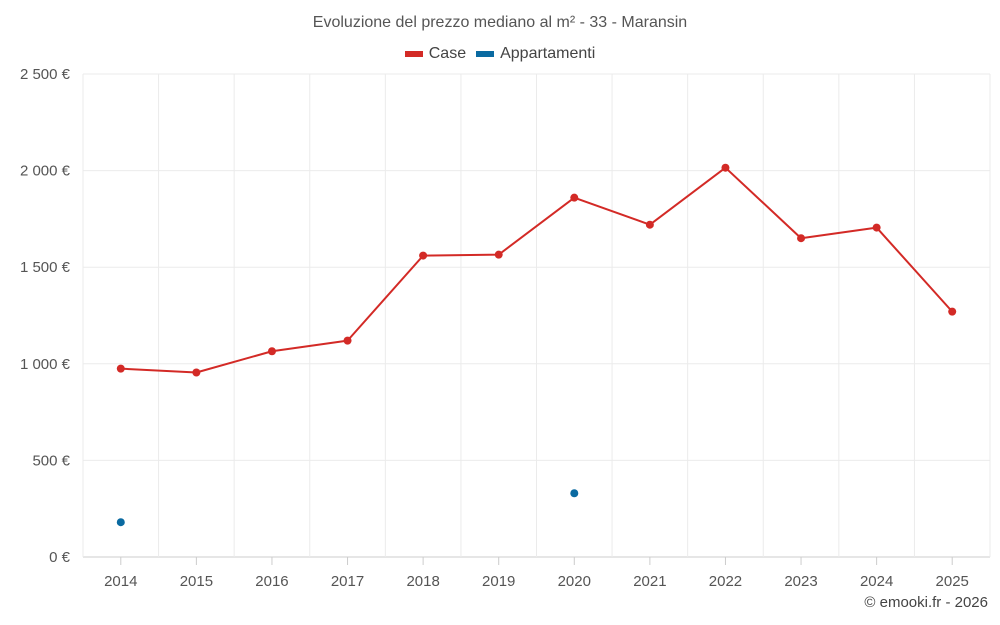  Describe the element at coordinates (422, 581) in the screenshot. I see `x-tick-label: 2018` at that location.